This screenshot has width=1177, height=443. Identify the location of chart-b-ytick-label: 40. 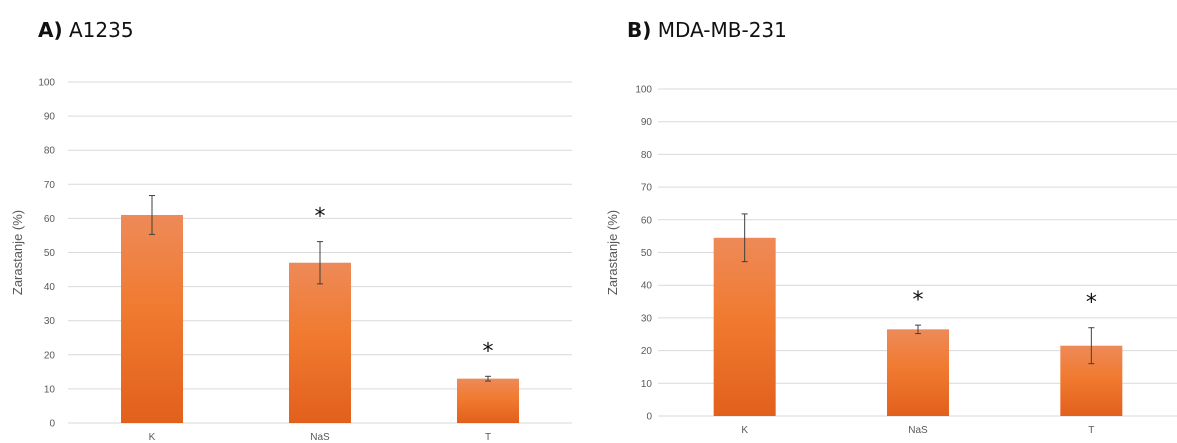
(647, 286).